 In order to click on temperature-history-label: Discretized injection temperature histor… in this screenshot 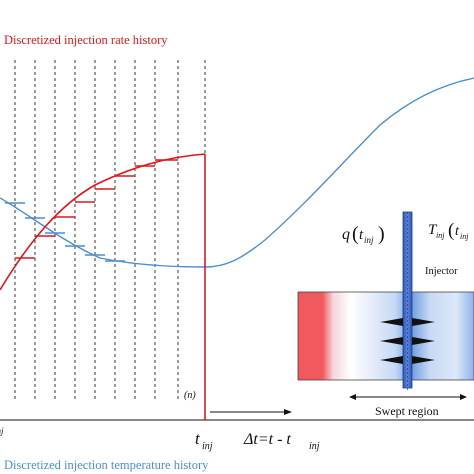, I will do `click(106, 465)`.